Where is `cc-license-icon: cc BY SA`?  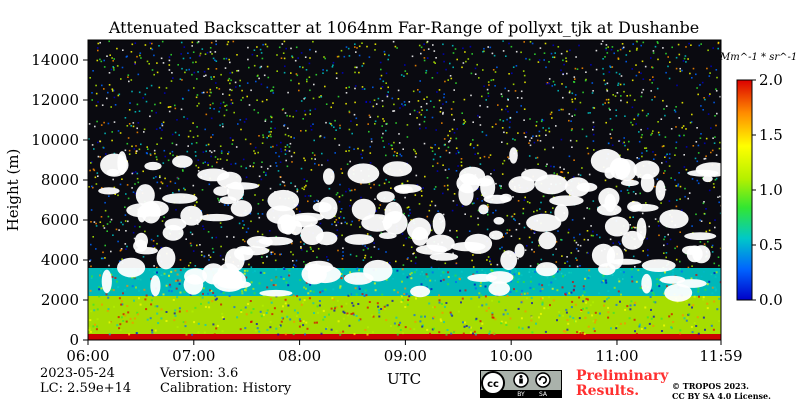
cc-license-icon: cc BY SA is located at coordinates (521, 384).